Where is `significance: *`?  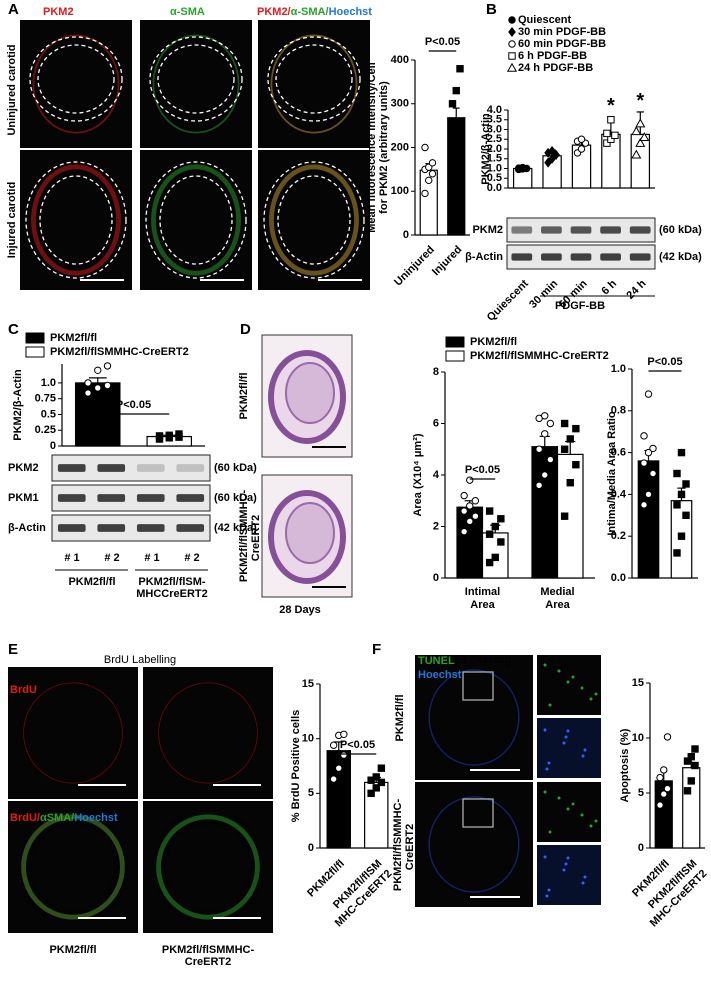 significance: * is located at coordinates (640, 101).